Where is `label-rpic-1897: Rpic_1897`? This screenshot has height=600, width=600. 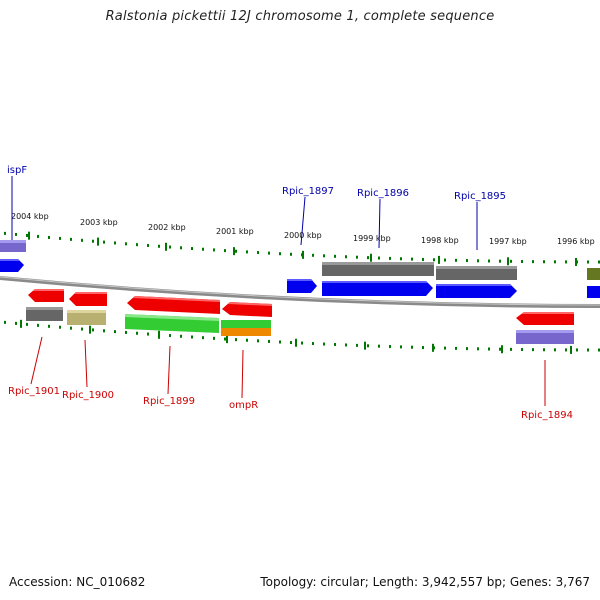
label-rpic-1897: Rpic_1897 is located at coordinates (308, 191).